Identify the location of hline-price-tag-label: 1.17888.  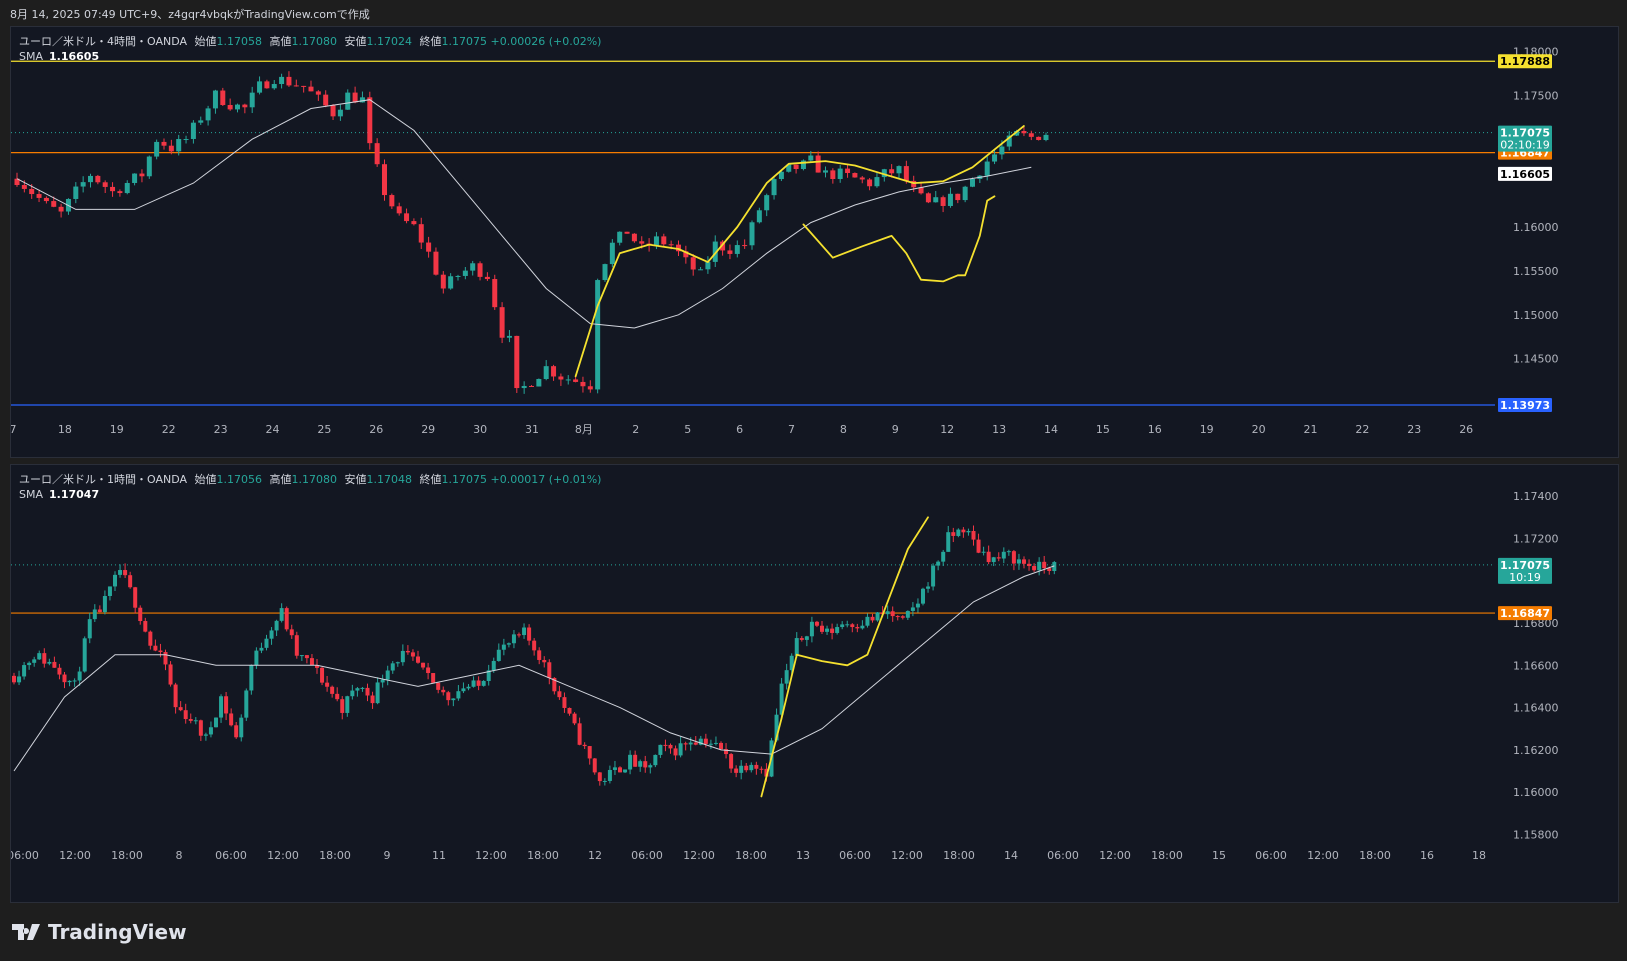
(1525, 61).